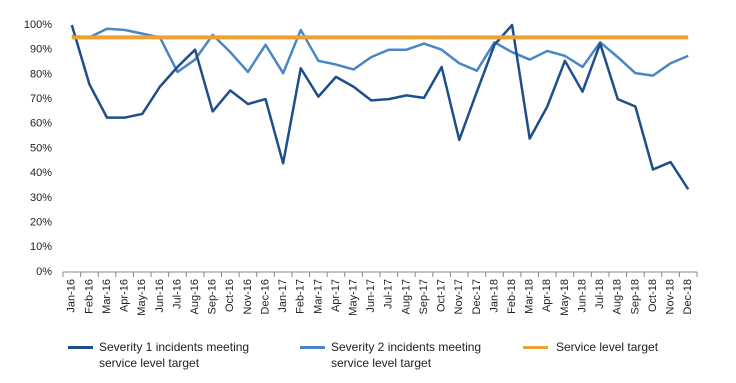 This screenshot has width=736, height=383. What do you see at coordinates (380, 52) in the screenshot?
I see `series-line` at bounding box center [380, 52].